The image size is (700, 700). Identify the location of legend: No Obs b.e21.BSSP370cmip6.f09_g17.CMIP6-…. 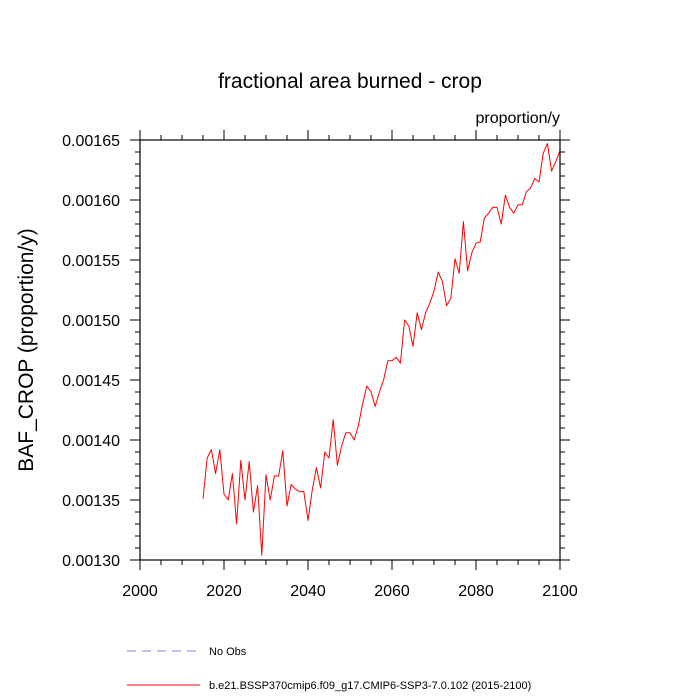
(329, 669).